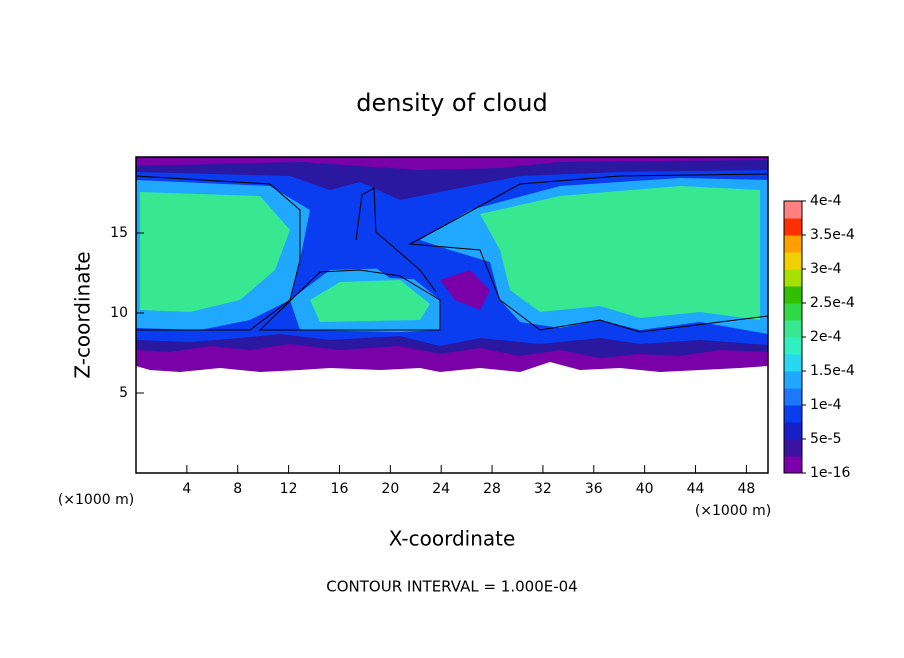  Describe the element at coordinates (237, 489) in the screenshot. I see `x-tick-label: 8` at that location.